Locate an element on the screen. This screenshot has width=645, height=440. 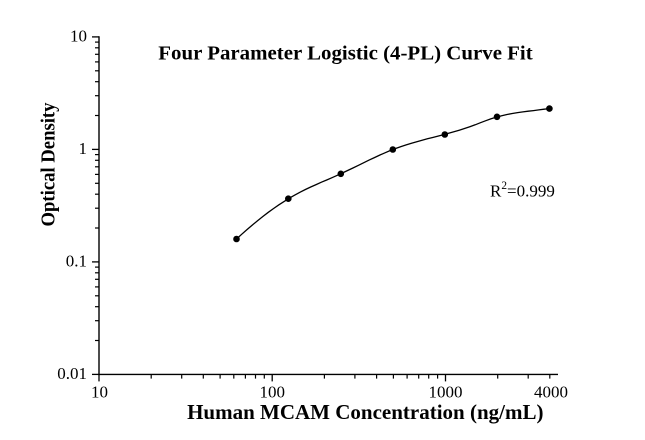
svg-text: 4000 is located at coordinates (551, 392).